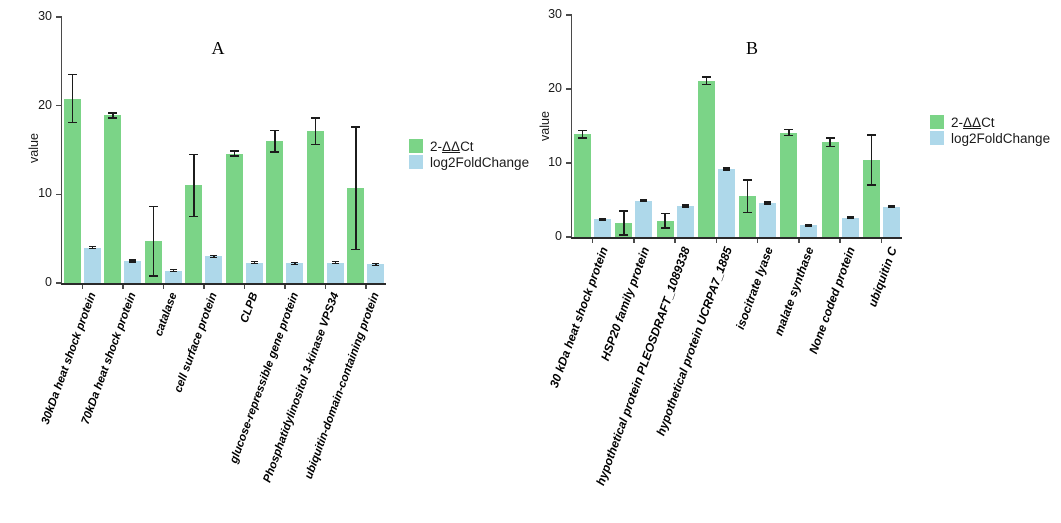 The height and width of the screenshot is (523, 1061). Describe the element at coordinates (736, 238) in the screenshot. I see `x-axis-line` at that location.